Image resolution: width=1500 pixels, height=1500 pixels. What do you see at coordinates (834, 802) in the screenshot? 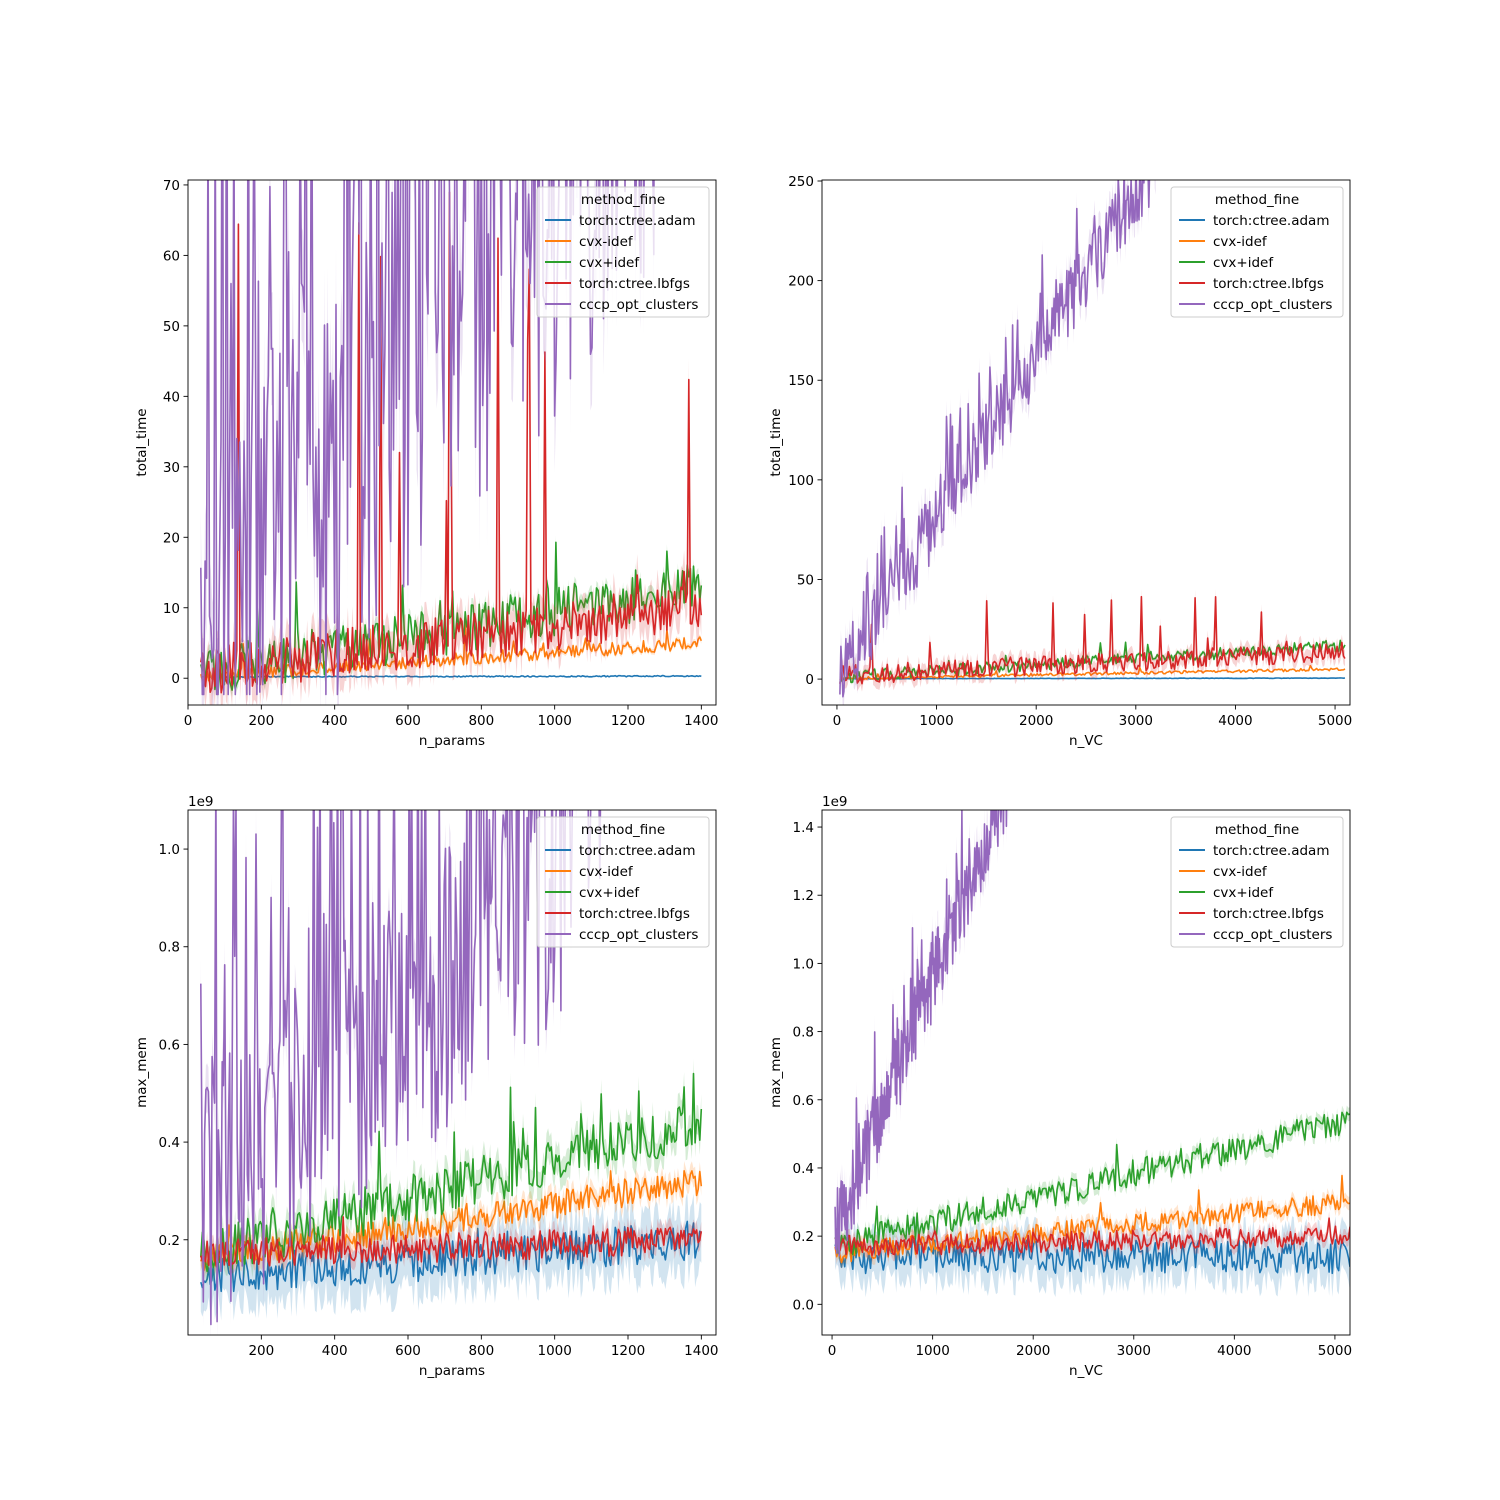
I see `y-offset-text: 1e9` at bounding box center [834, 802].